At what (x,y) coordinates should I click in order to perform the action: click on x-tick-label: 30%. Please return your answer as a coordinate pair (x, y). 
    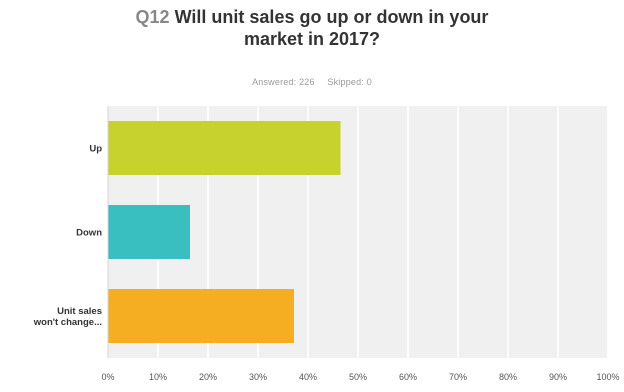
    Looking at the image, I should click on (258, 377).